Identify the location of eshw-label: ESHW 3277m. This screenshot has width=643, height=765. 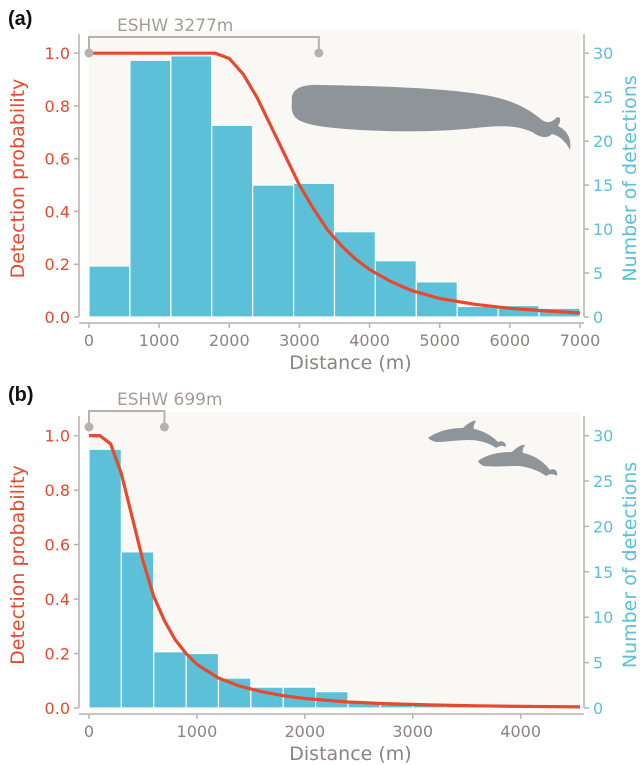
(175, 26).